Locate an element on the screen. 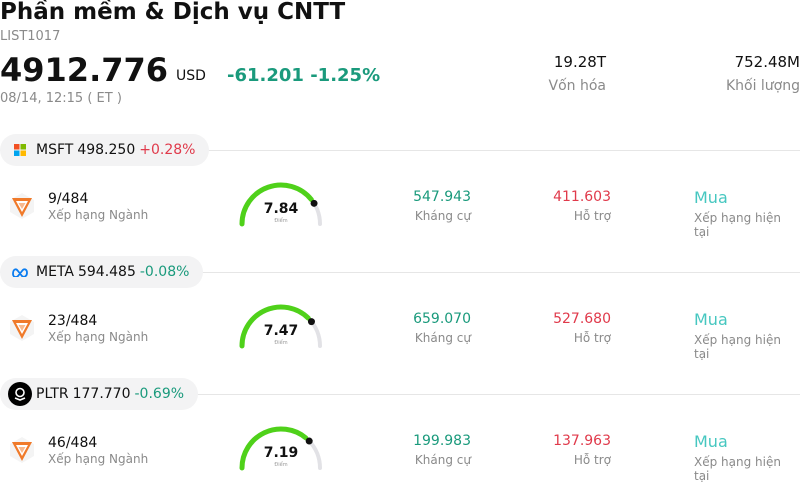 The height and width of the screenshot is (500, 800). stock-ticker: META is located at coordinates (55, 272).